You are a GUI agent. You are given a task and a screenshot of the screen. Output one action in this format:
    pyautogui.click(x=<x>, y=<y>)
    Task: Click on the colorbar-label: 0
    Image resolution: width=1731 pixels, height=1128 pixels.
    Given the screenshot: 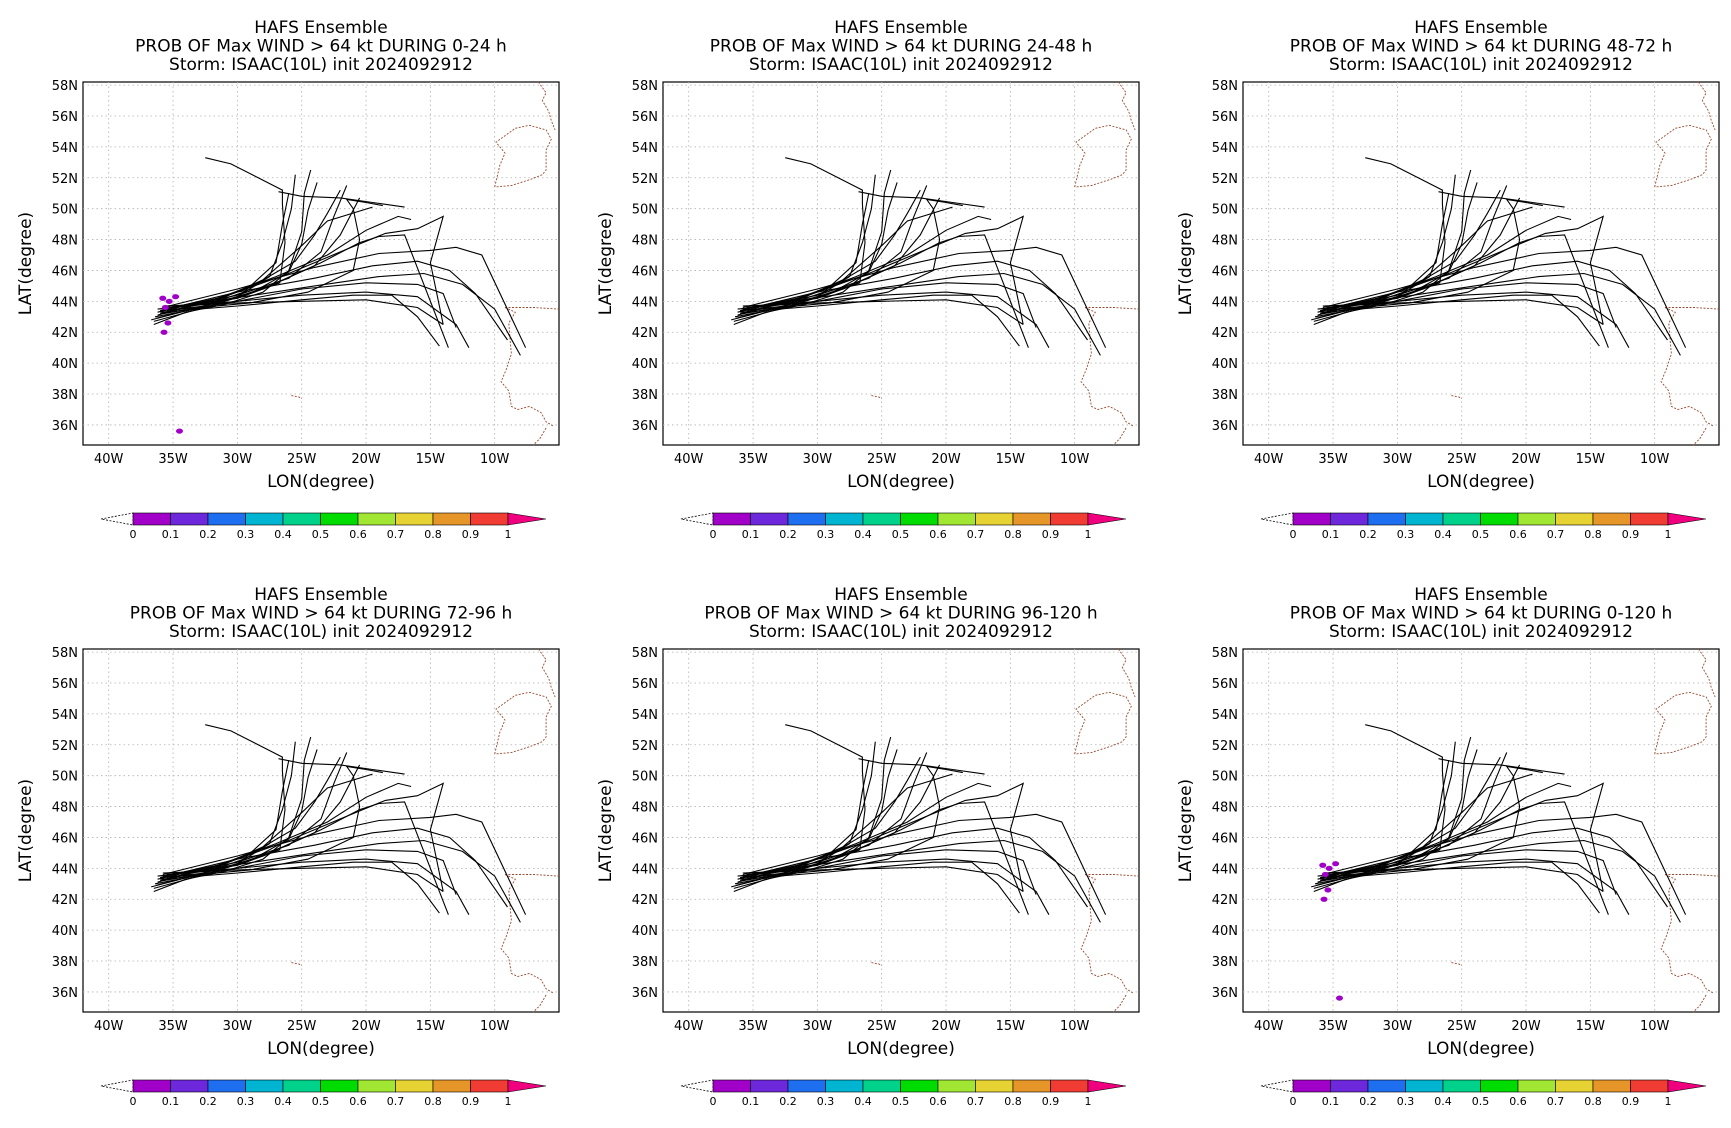 What is the action you would take?
    pyautogui.click(x=713, y=534)
    